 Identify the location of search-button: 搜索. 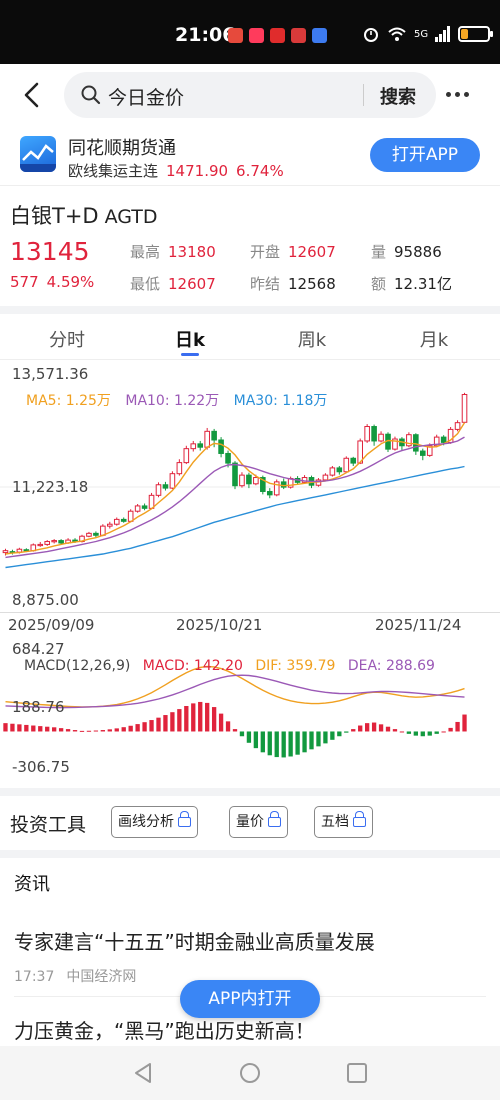
(398, 97).